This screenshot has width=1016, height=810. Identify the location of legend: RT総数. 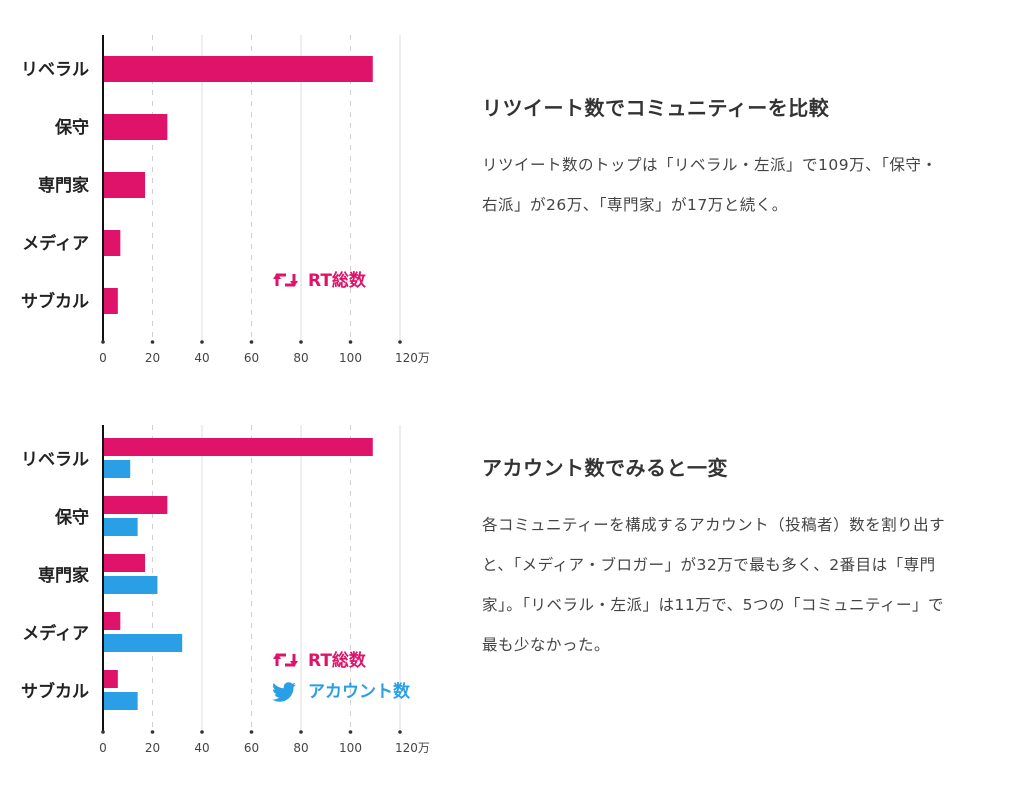
(320, 280).